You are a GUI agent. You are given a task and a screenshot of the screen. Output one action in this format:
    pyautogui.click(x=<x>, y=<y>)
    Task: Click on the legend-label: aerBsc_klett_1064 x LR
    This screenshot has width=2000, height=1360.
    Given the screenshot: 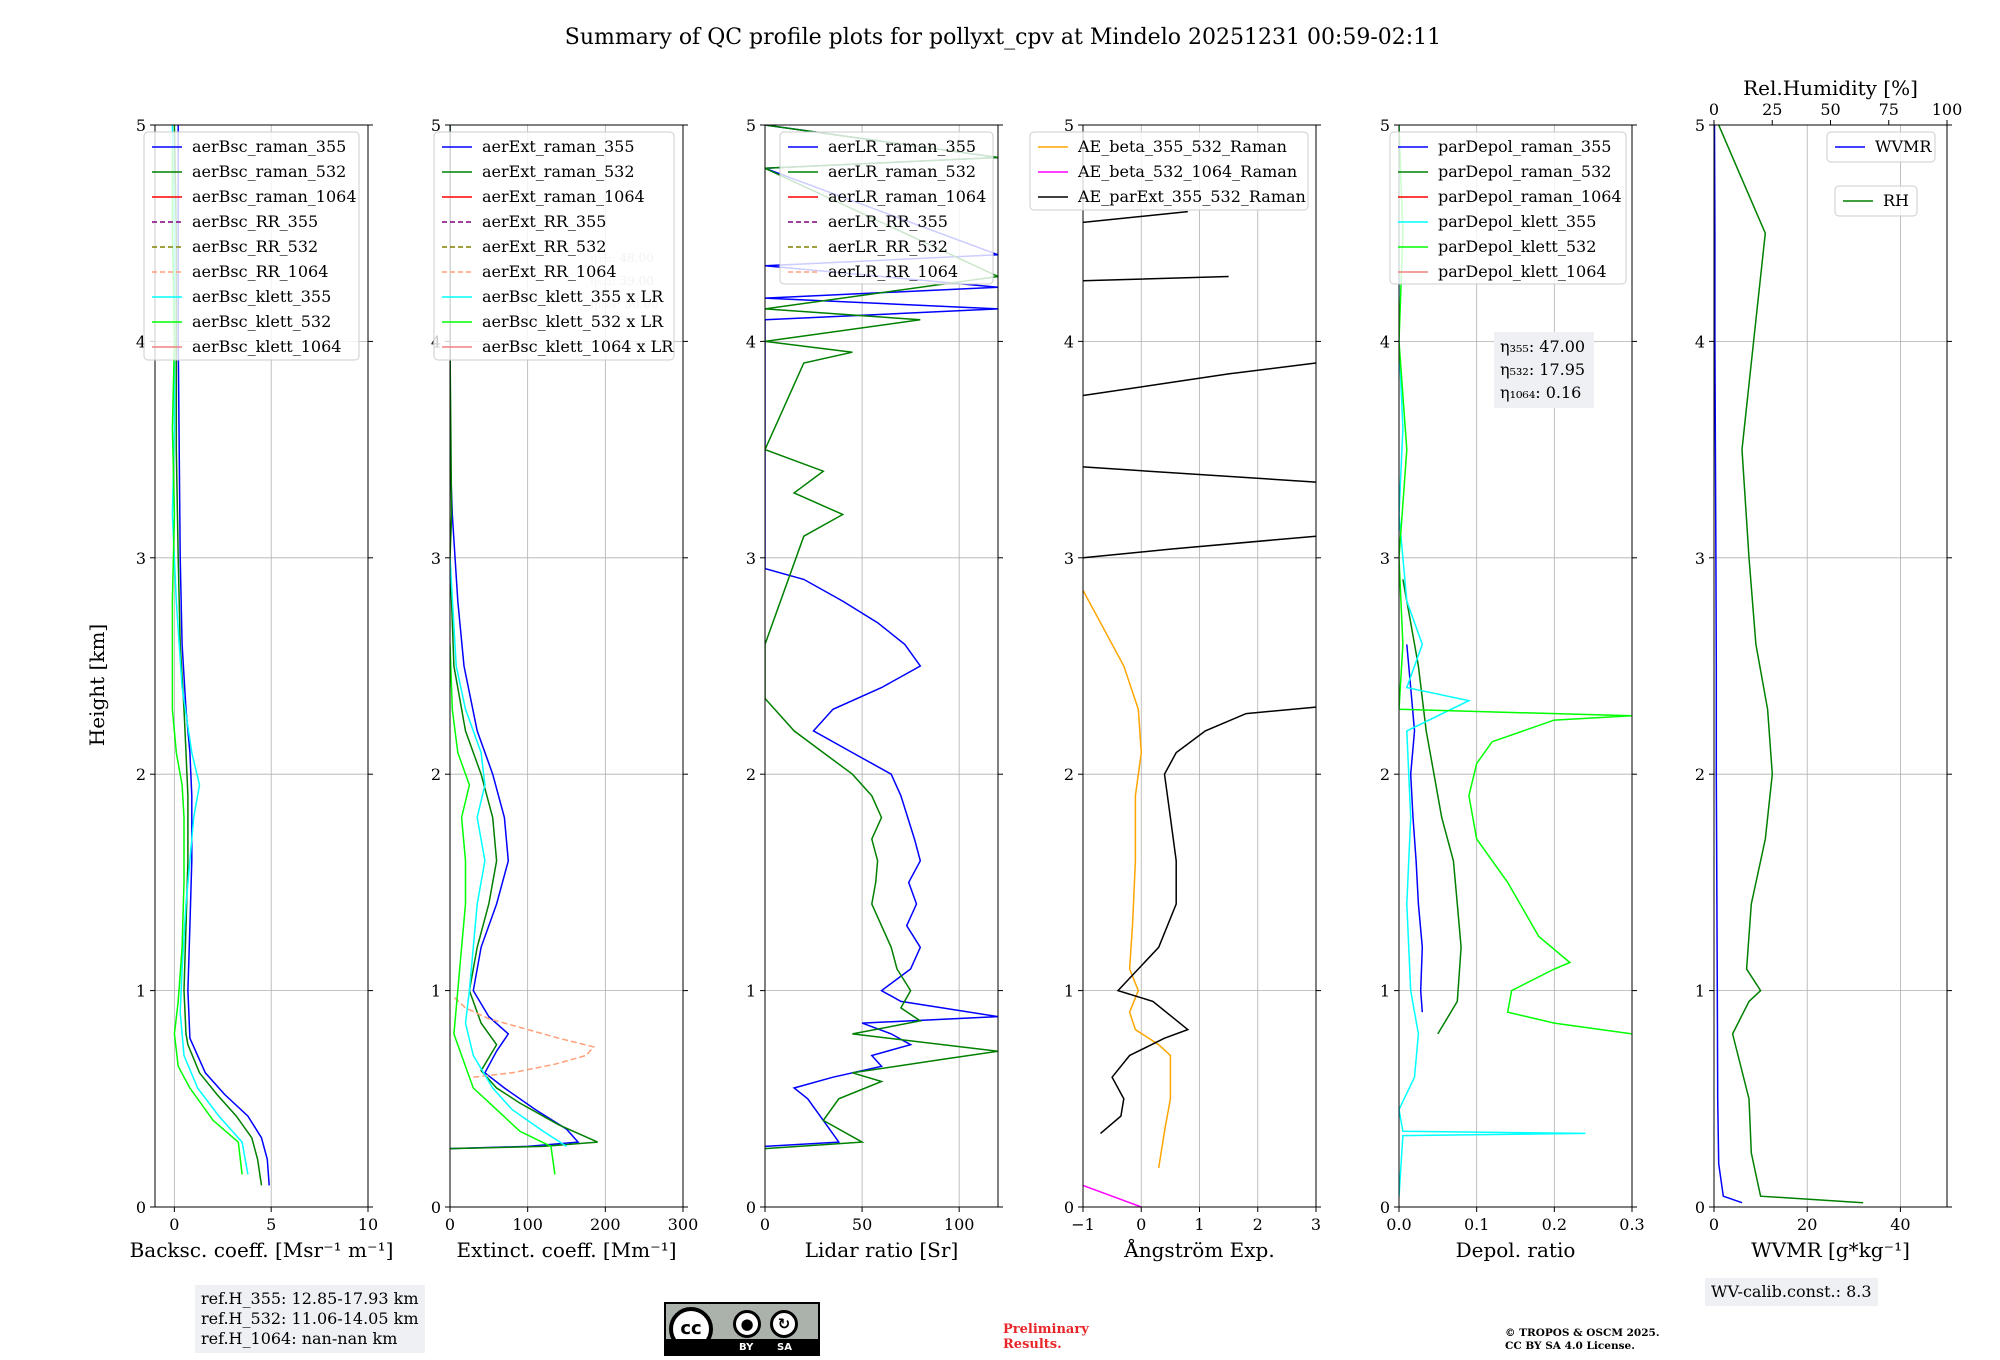 What is the action you would take?
    pyautogui.click(x=578, y=346)
    